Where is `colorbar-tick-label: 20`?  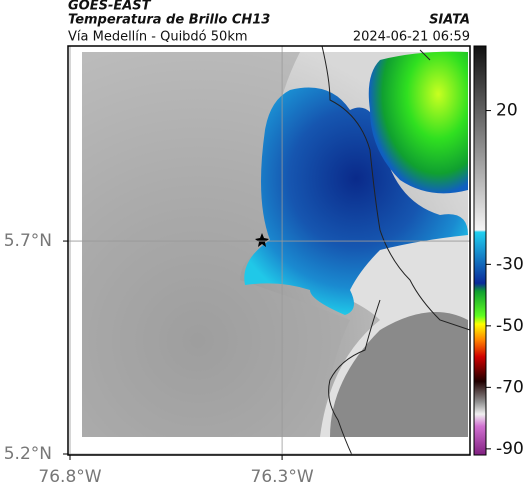 colorbar-tick-label: 20 is located at coordinates (507, 111).